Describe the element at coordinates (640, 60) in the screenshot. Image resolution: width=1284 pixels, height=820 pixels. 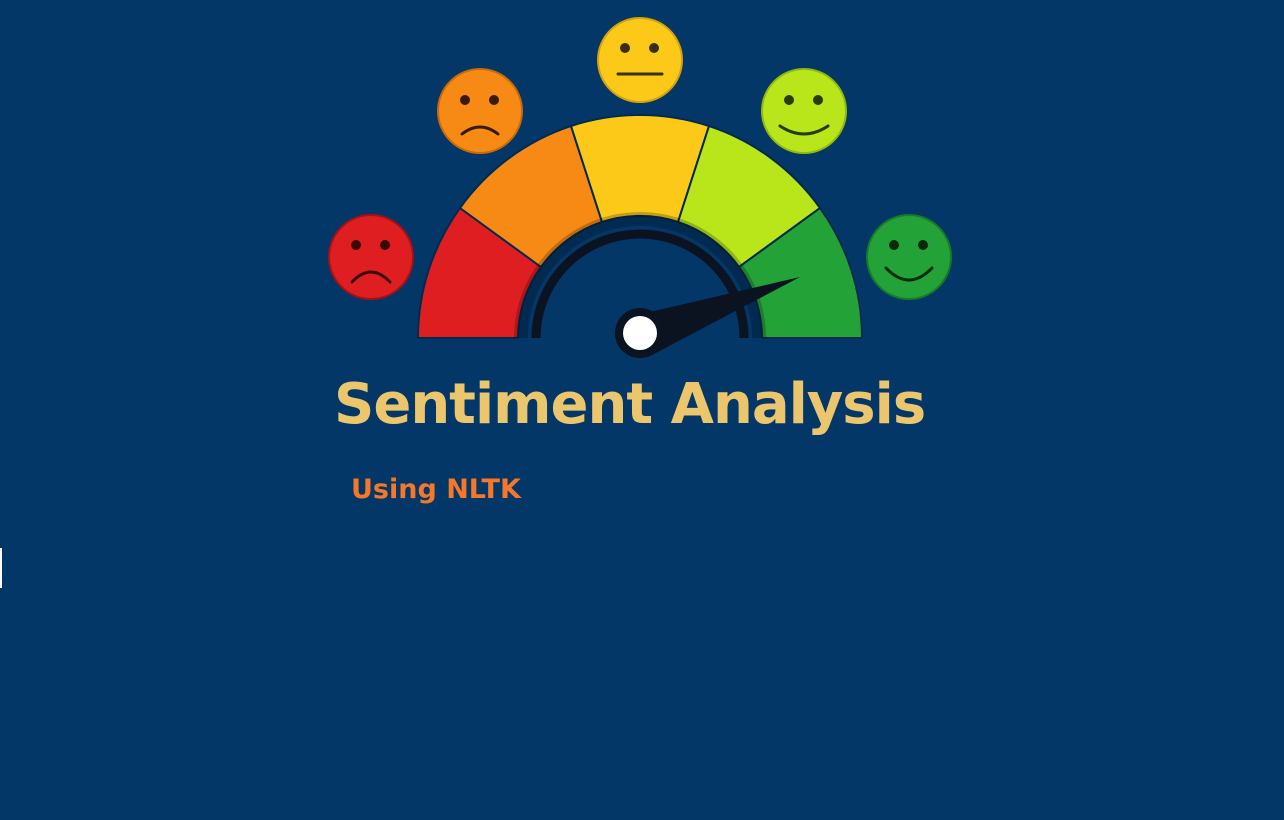
I see `neutral-face-icon` at that location.